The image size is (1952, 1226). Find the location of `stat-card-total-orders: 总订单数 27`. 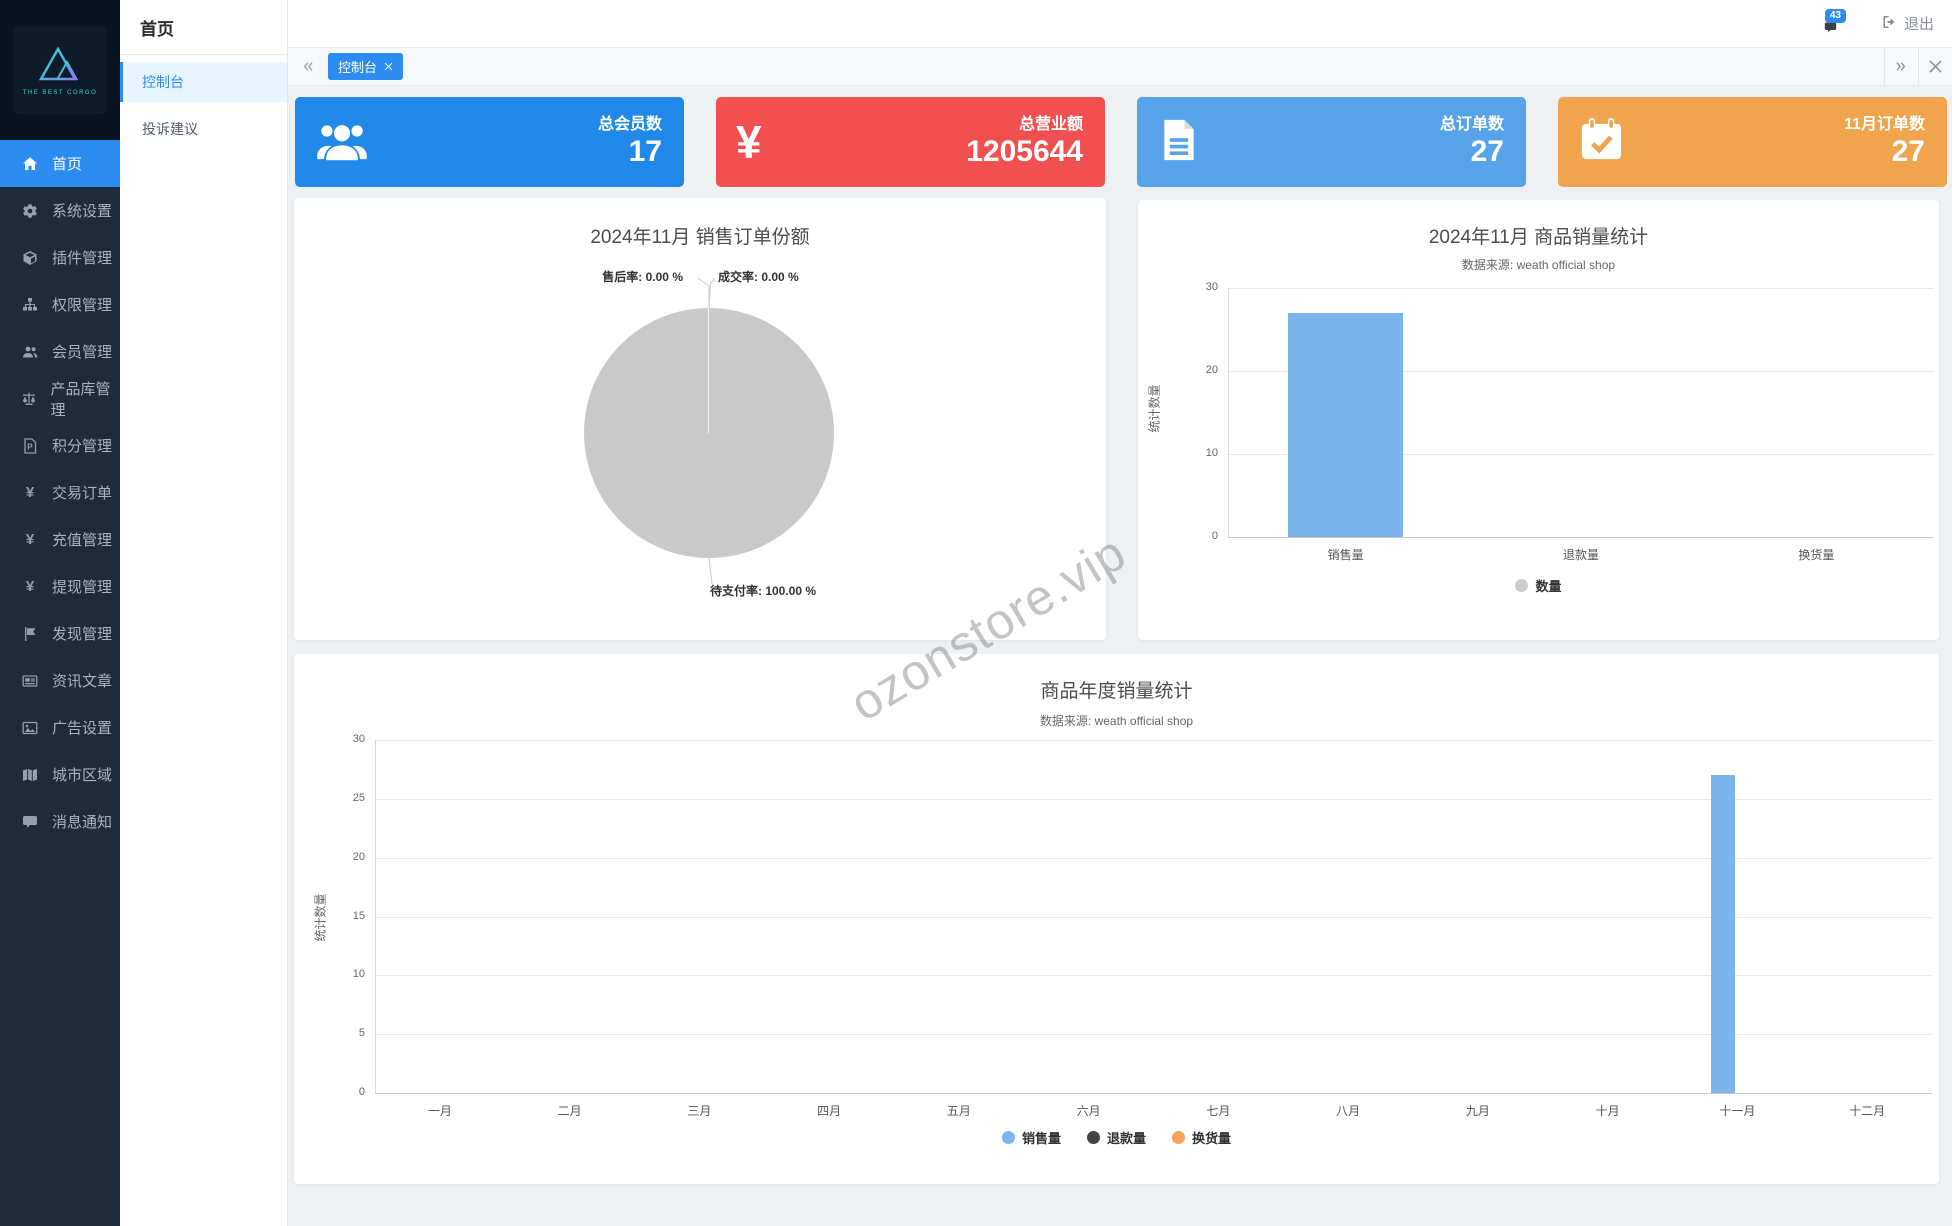

stat-card-total-orders: 总订单数 27 is located at coordinates (1331, 142).